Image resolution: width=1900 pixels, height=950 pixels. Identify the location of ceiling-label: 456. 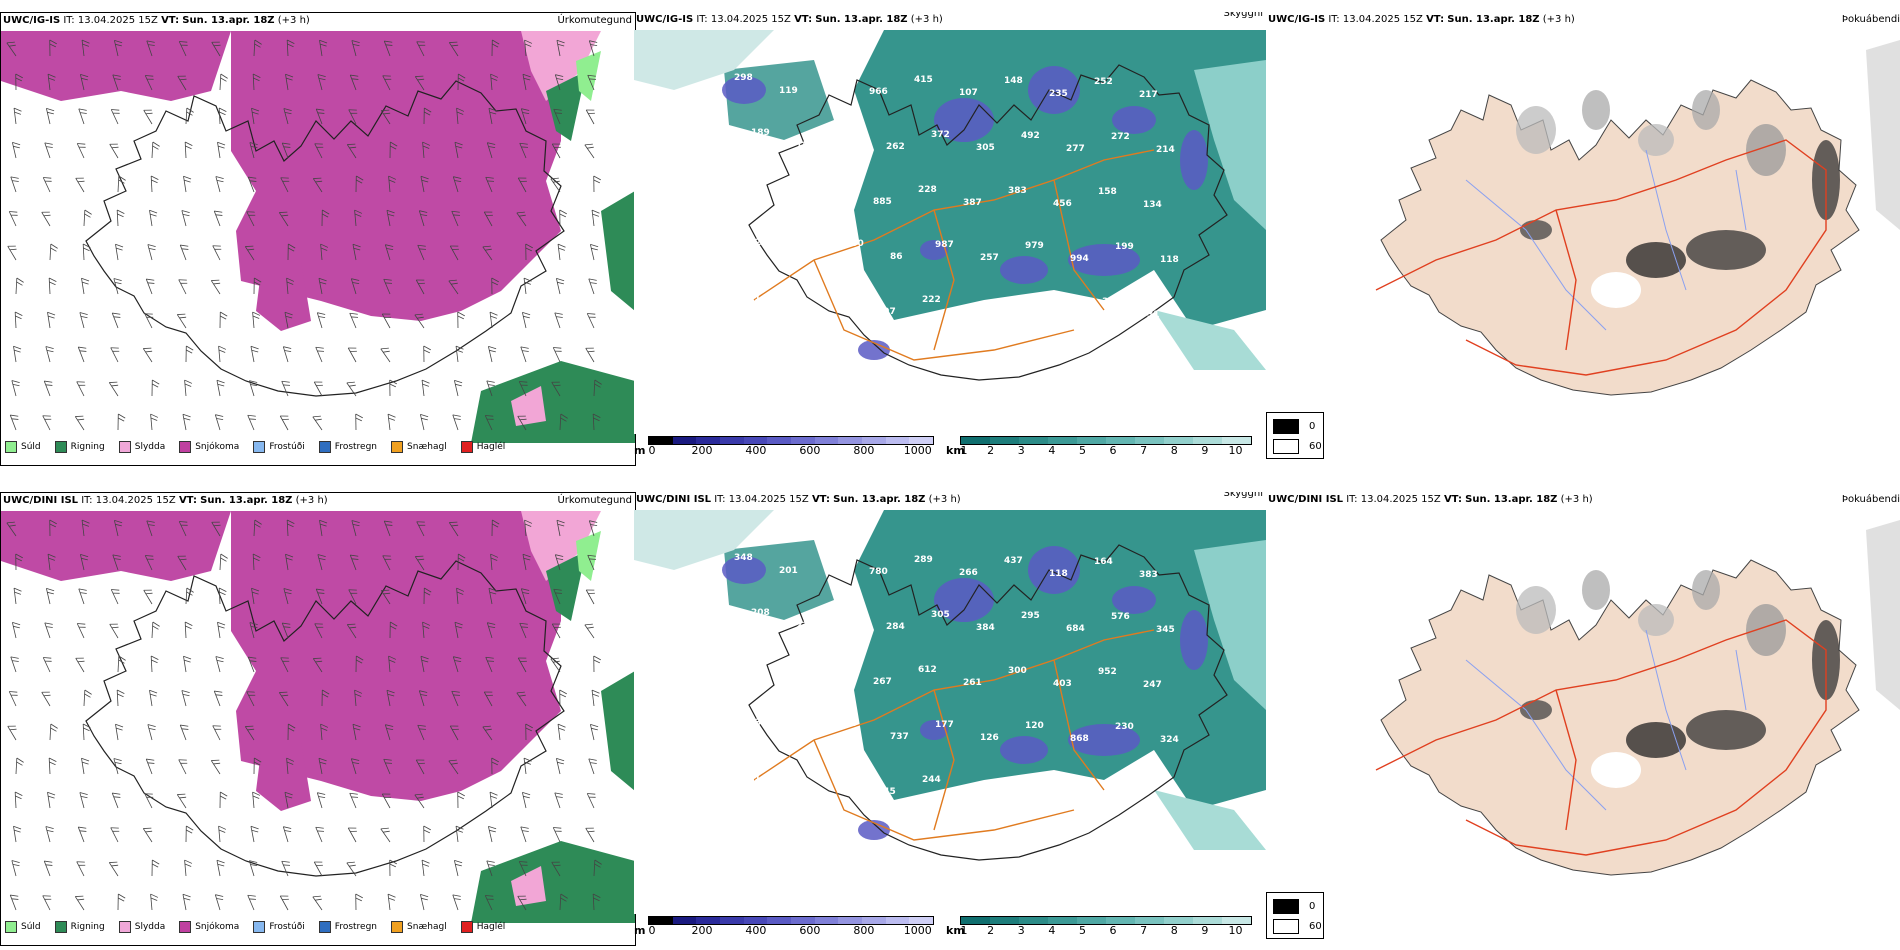
(1062, 204).